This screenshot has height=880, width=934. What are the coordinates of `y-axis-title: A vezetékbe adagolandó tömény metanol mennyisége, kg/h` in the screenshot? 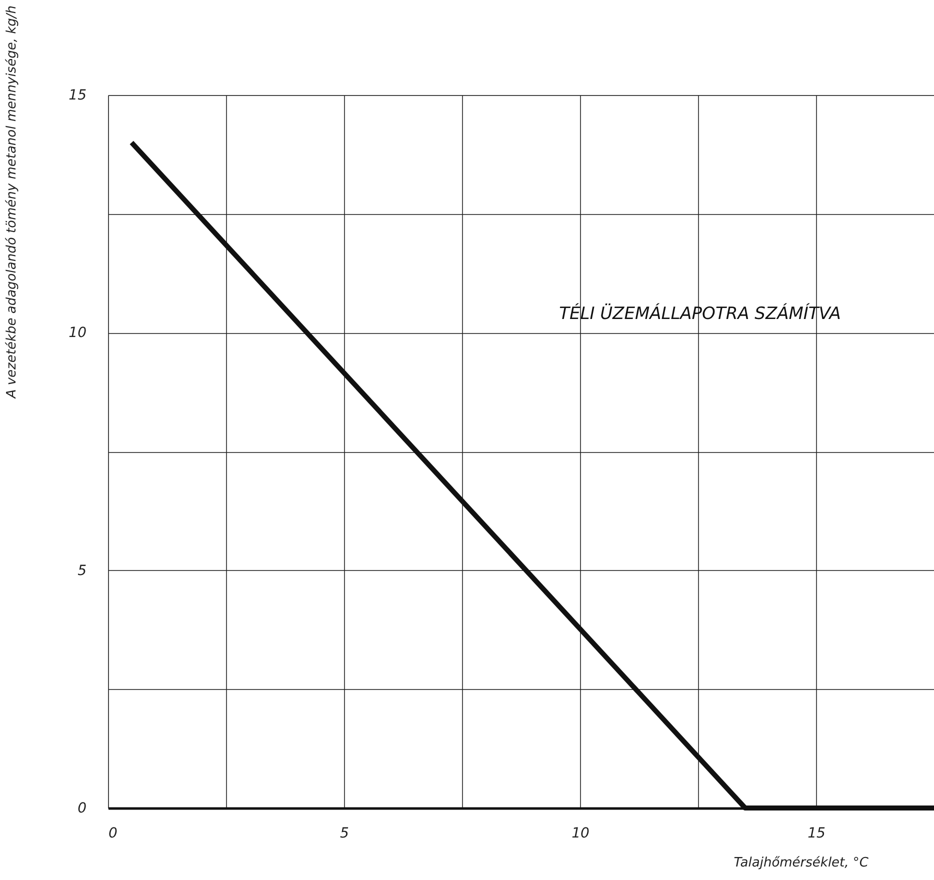 It's located at (12, 203).